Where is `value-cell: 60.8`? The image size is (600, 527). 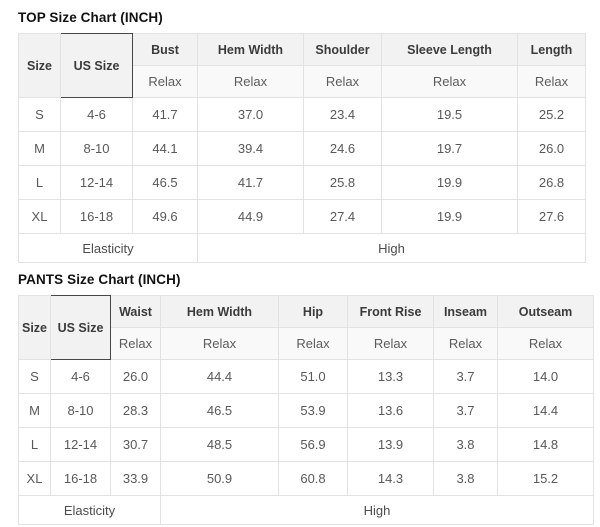 value-cell: 60.8 is located at coordinates (313, 478).